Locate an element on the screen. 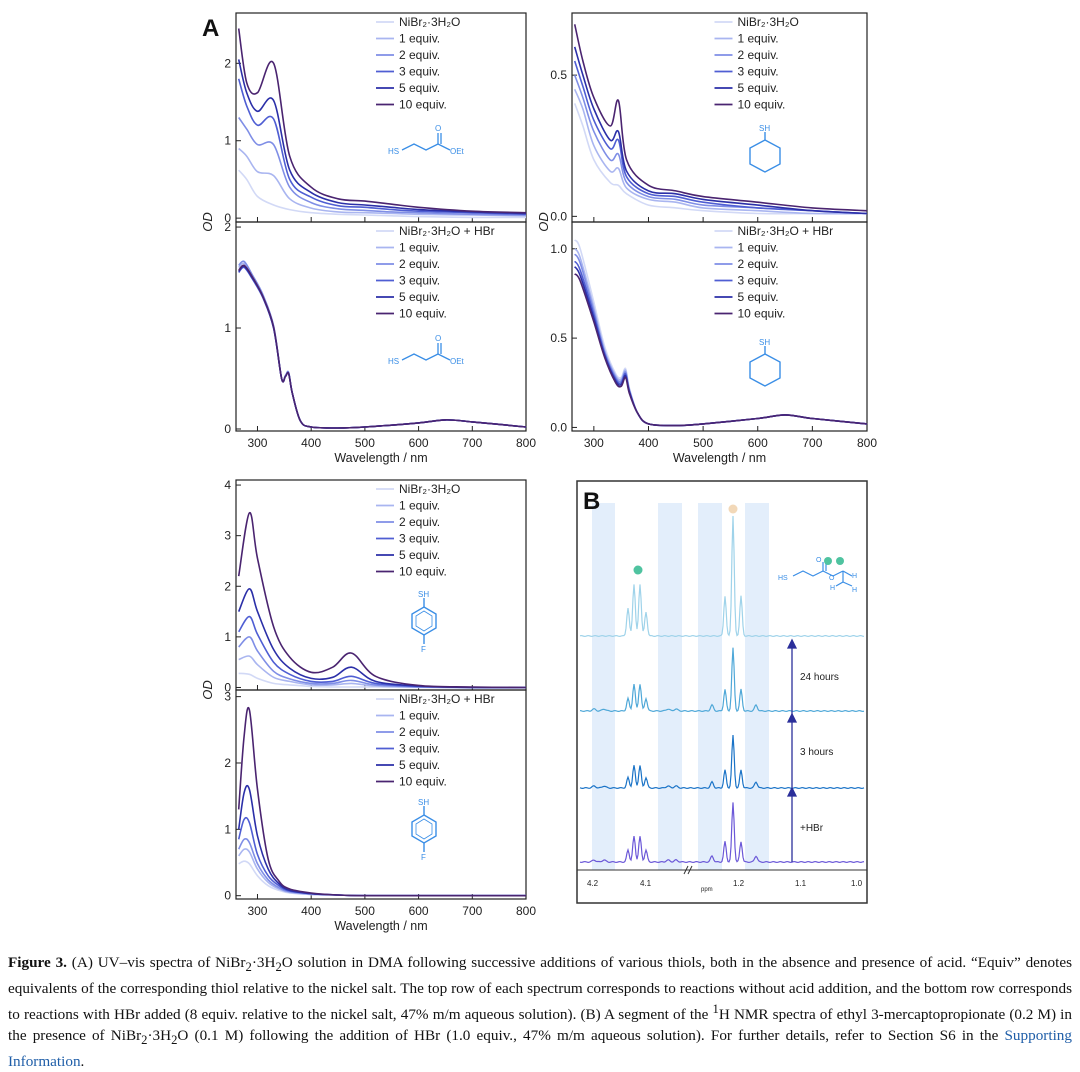 This screenshot has height=1072, width=1080. x-tick-label: 600 is located at coordinates (419, 911).